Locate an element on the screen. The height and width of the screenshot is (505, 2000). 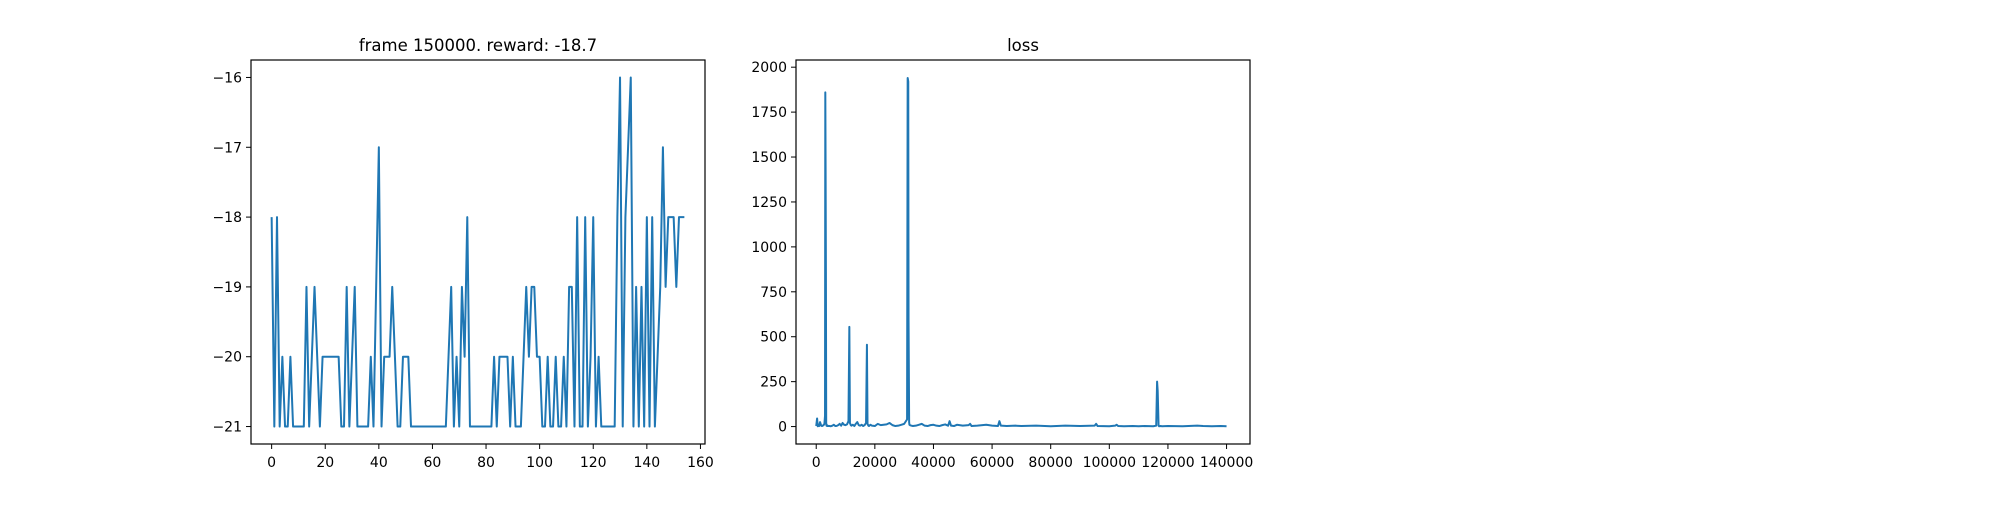
loss-y-tick-label: 1750 is located at coordinates (769, 113).